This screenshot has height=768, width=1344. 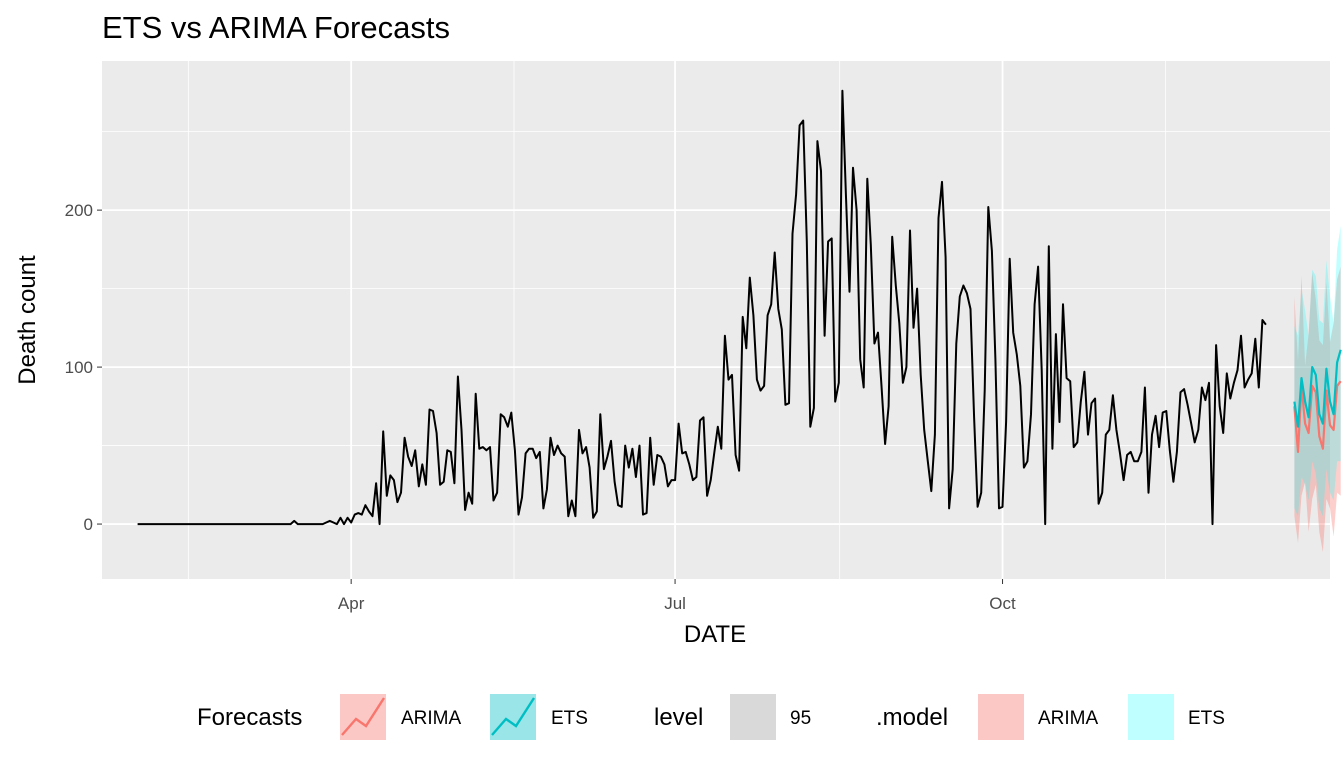 I want to click on y-axis: 0 100 200, so click(x=83, y=367).